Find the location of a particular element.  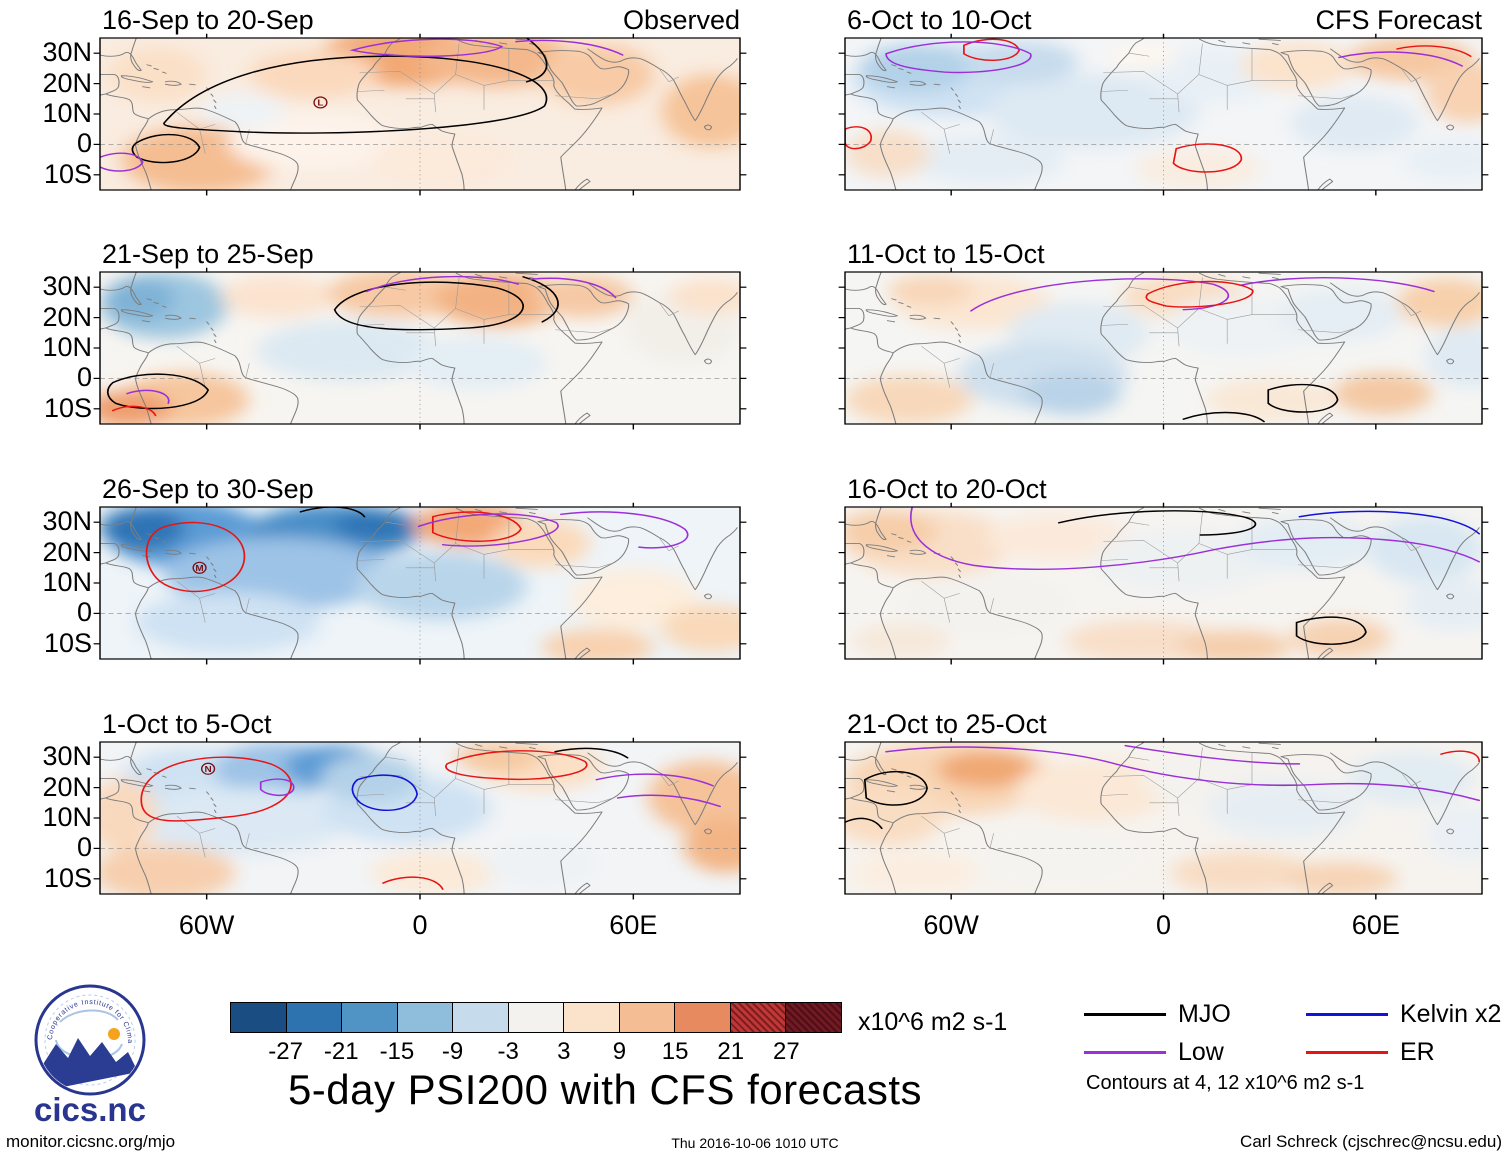

storm-marker: M is located at coordinates (199, 567).